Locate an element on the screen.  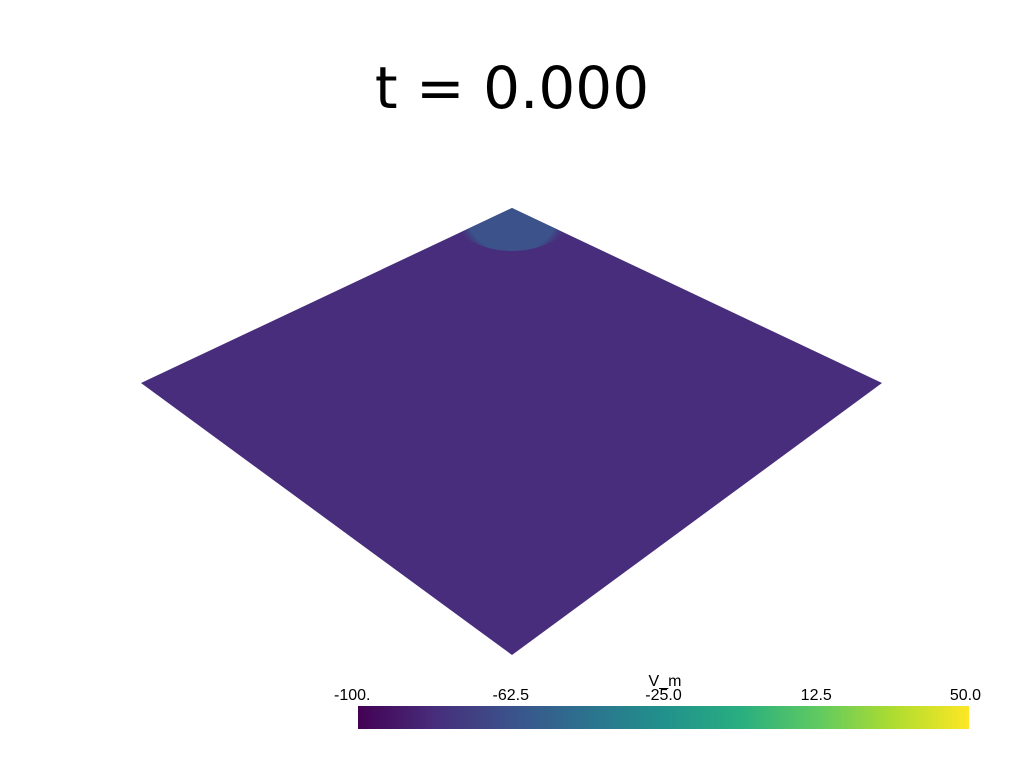
colorbar-tick-label: 50.0 is located at coordinates (965, 695).